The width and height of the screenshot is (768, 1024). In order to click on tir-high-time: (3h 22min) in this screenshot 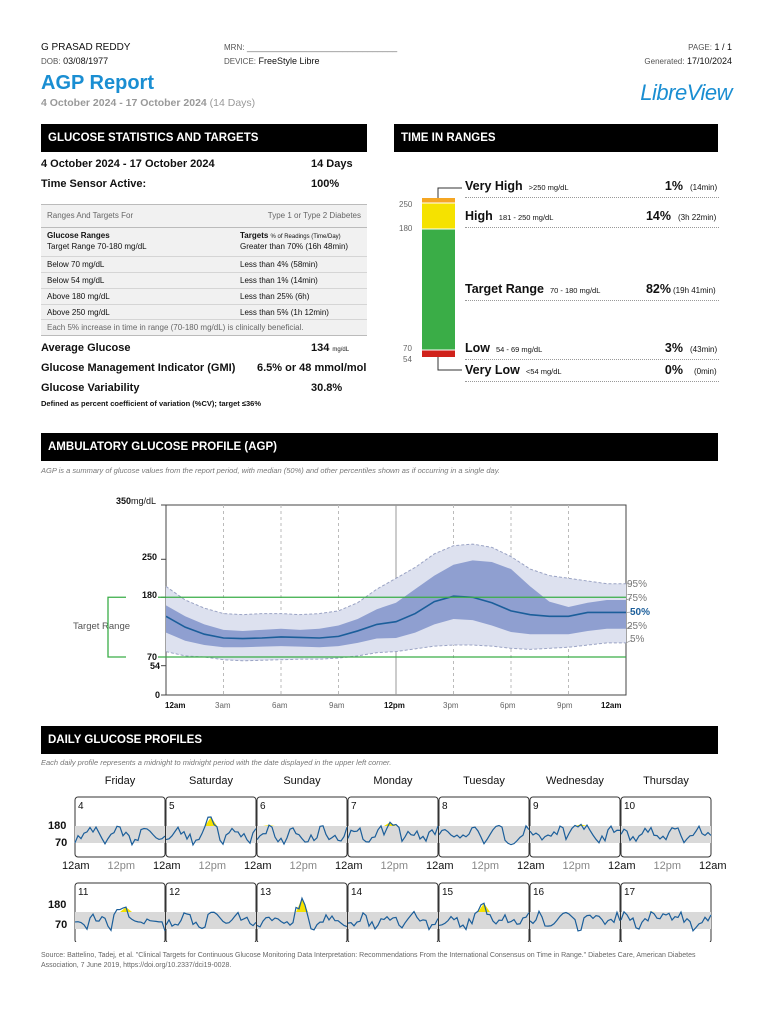, I will do `click(697, 217)`.